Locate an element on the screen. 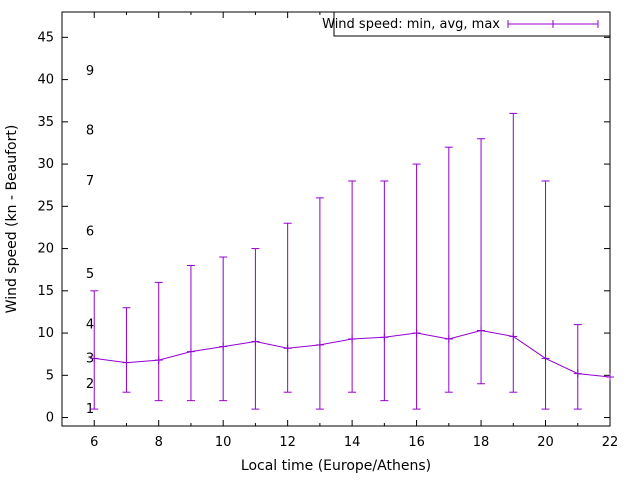 The image size is (640, 480). x-tick-label: 14 is located at coordinates (352, 442).